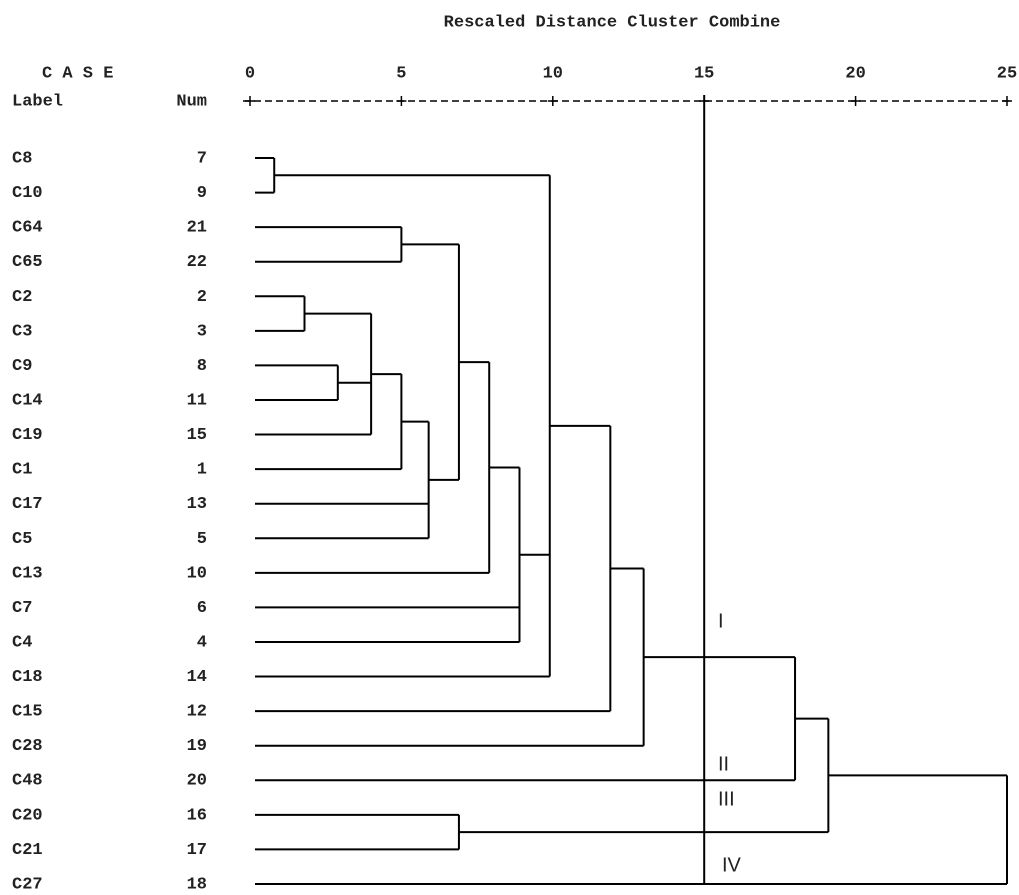 The height and width of the screenshot is (895, 1019). I want to click on case-label: C18, so click(27, 677).